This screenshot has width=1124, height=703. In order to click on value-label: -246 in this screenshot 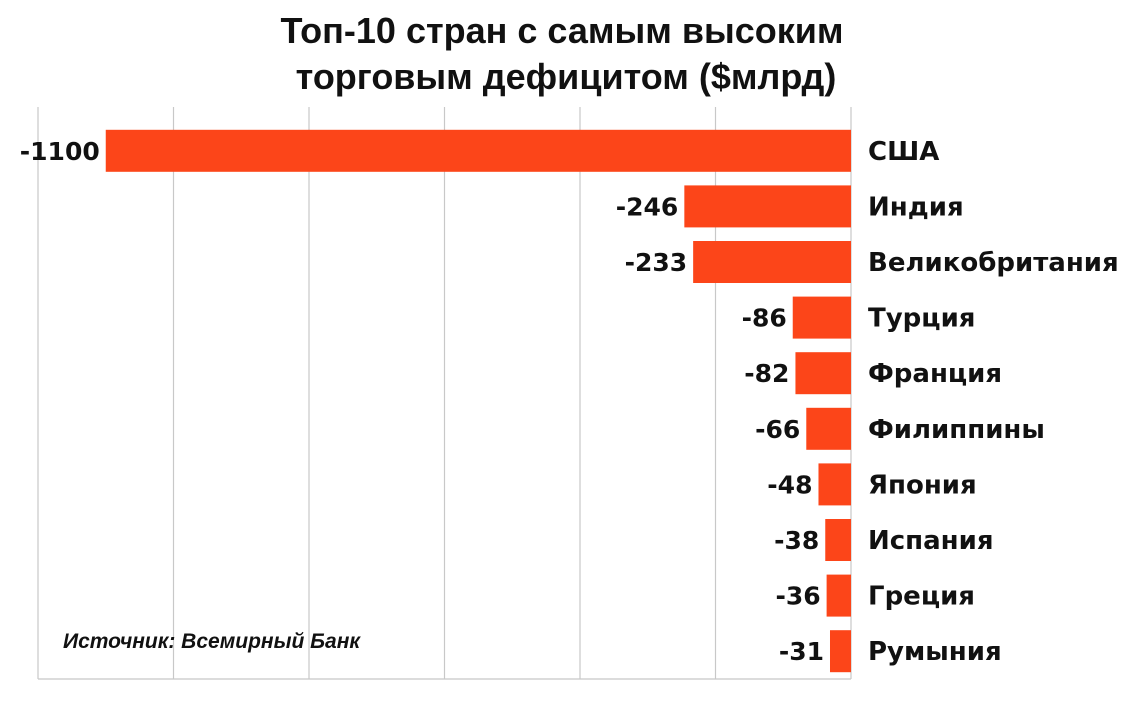, I will do `click(647, 206)`.